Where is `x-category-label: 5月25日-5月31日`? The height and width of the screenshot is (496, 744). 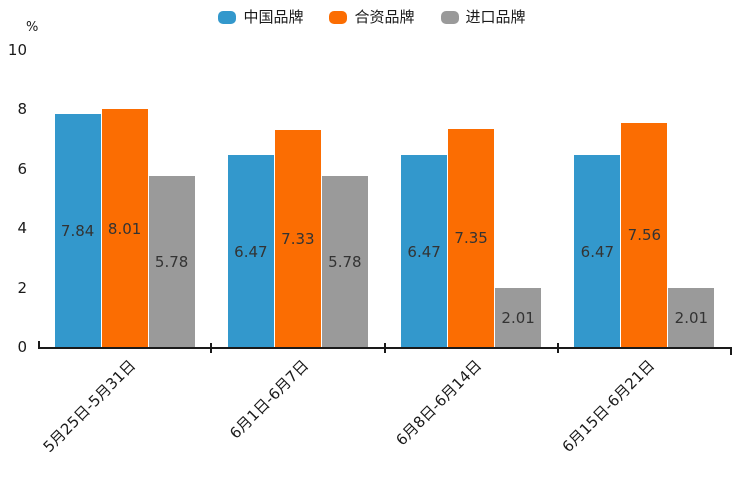 x-category-label: 5月25日-5月31日 is located at coordinates (89, 406).